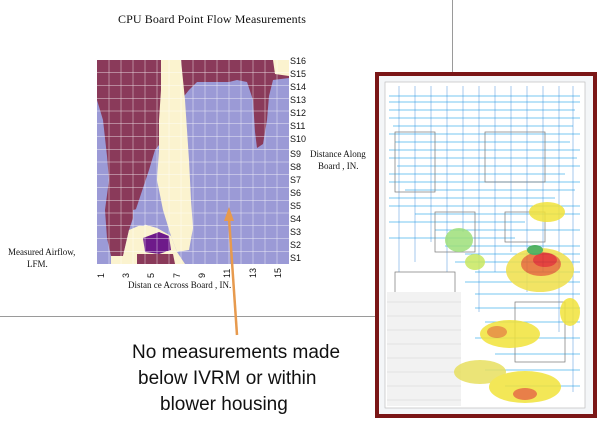 This screenshot has width=600, height=426. I want to click on y-tick-s11: S11, so click(298, 126).